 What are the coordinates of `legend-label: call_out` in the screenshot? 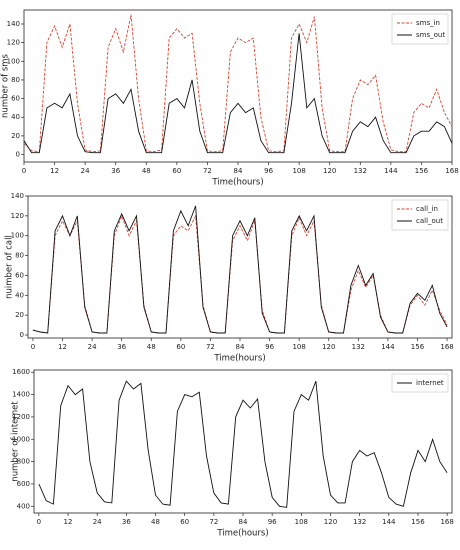 It's located at (429, 221).